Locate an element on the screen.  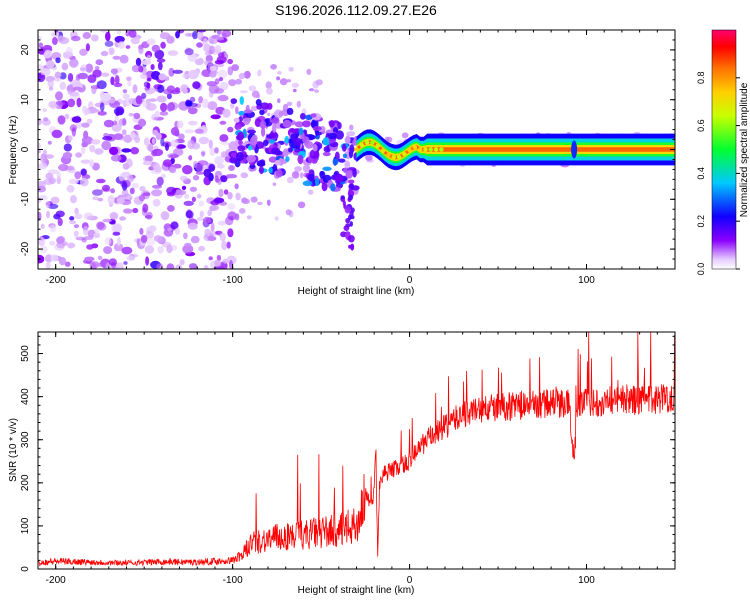
top-y-axis-label: Frequency (Hz) is located at coordinates (13, 150).